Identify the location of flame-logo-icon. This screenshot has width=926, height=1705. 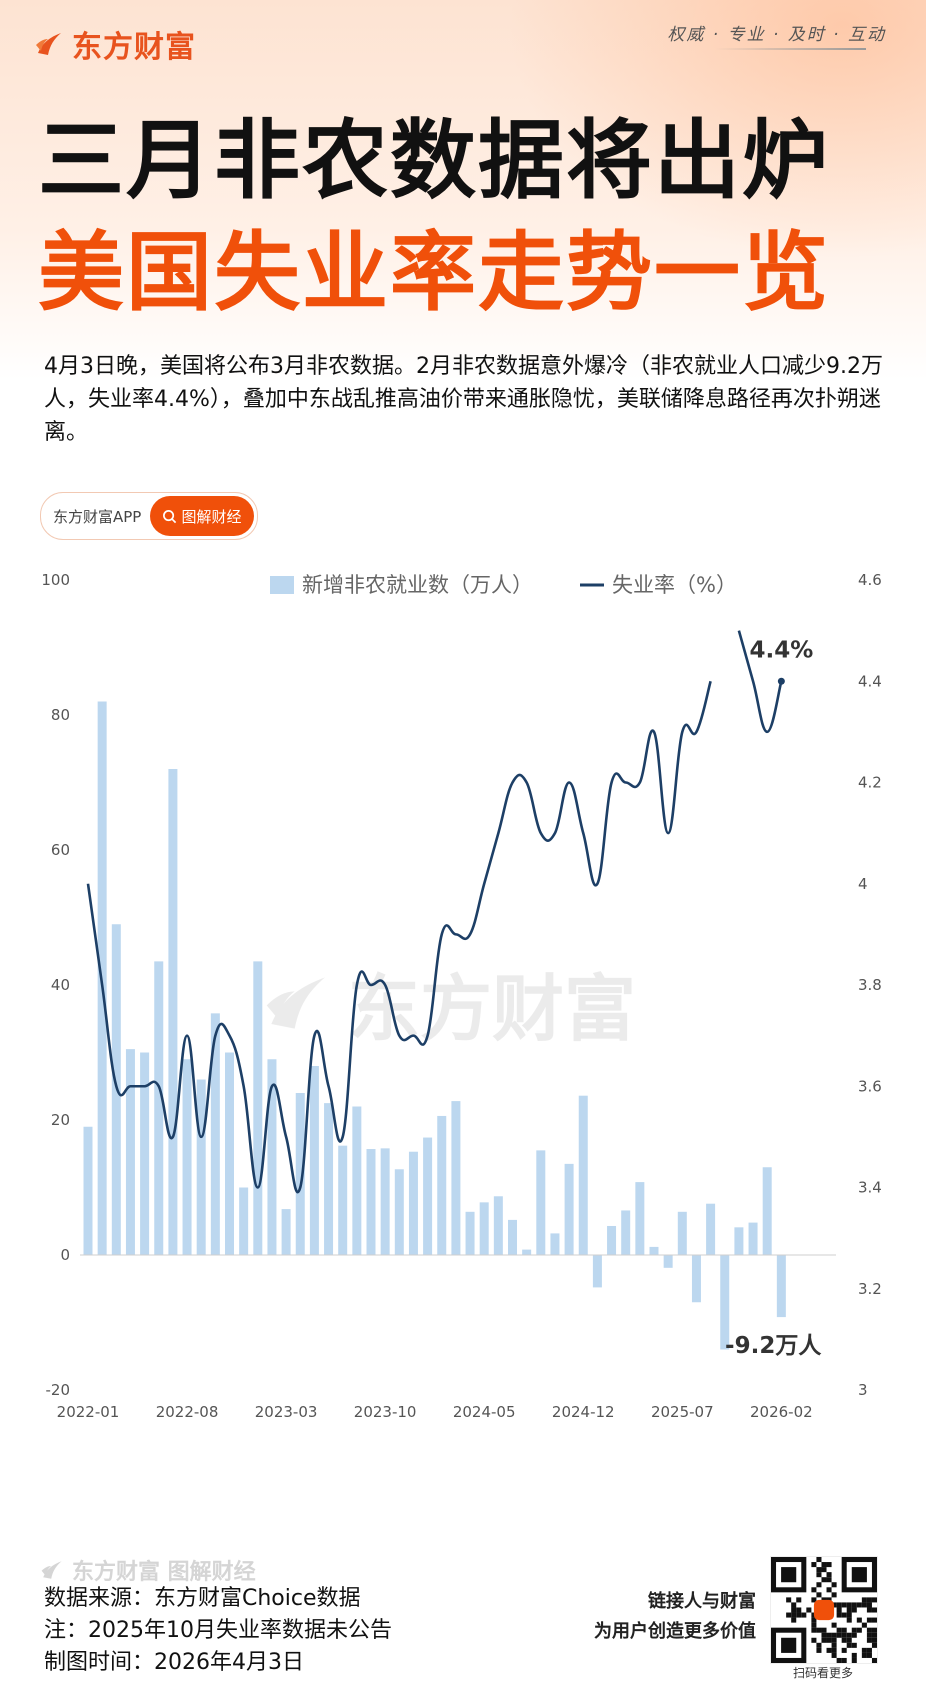
(48, 44).